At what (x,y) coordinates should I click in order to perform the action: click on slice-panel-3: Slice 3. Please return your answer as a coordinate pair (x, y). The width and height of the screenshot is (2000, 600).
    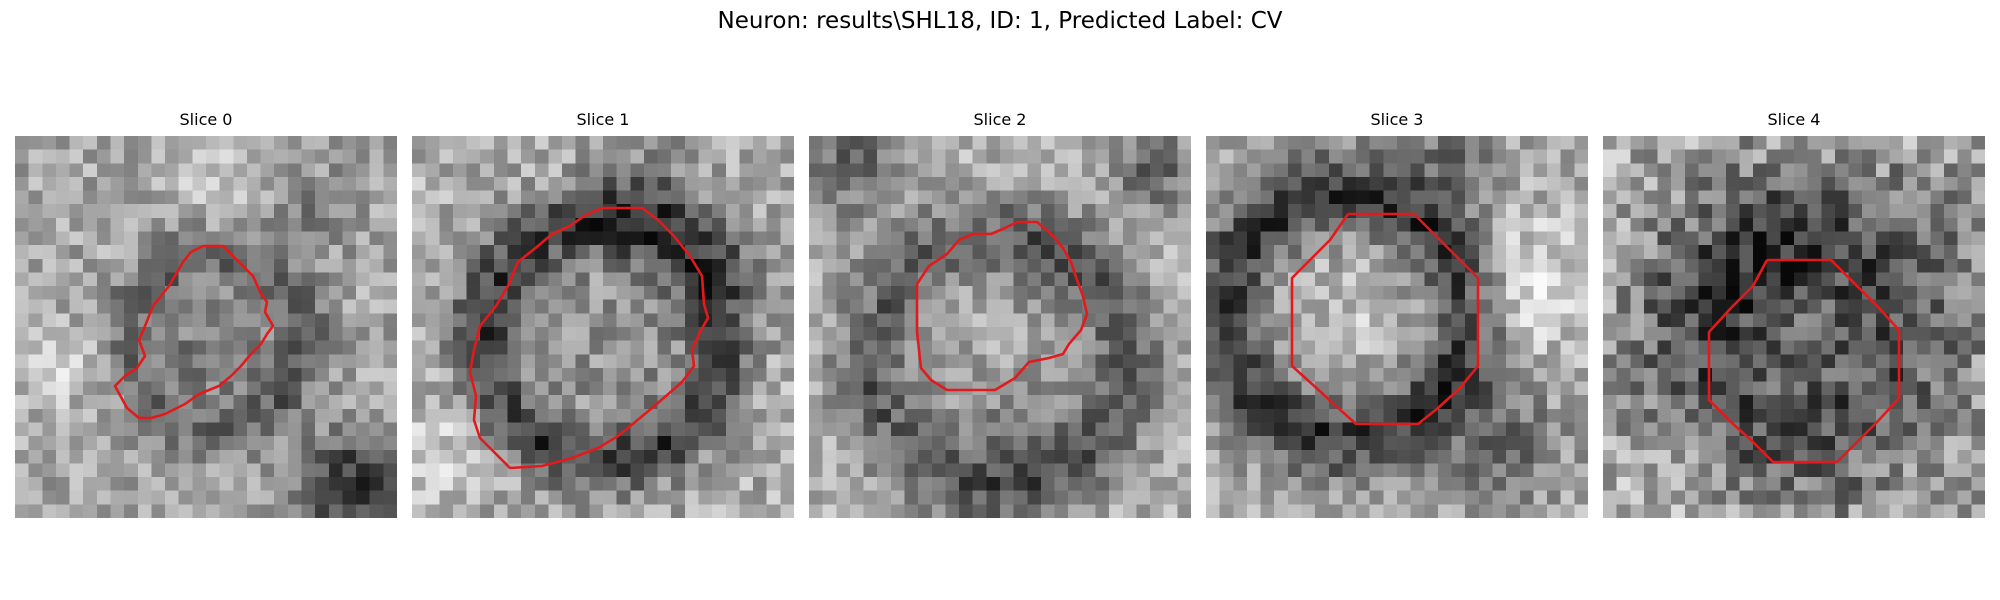
    Looking at the image, I should click on (1397, 313).